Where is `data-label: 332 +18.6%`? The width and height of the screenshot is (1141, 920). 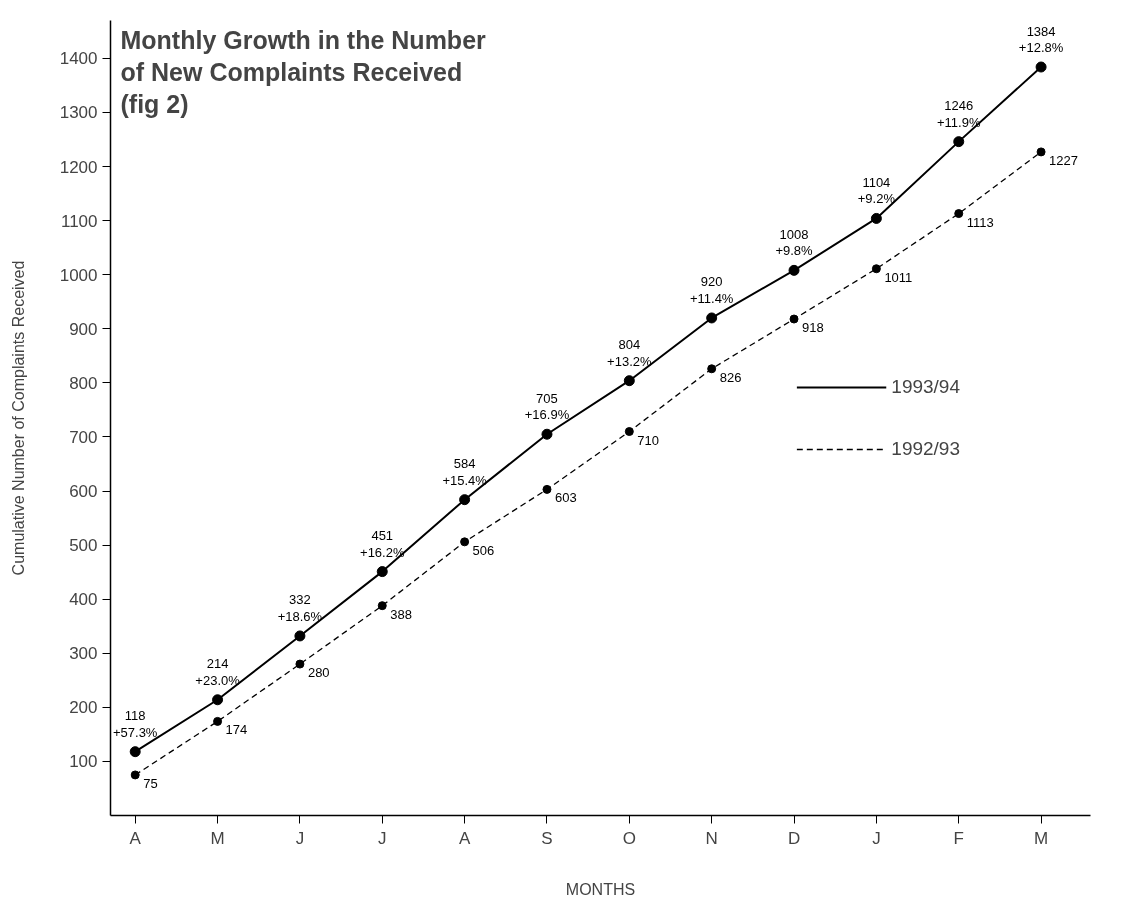
data-label: 332 +18.6% is located at coordinates (300, 608).